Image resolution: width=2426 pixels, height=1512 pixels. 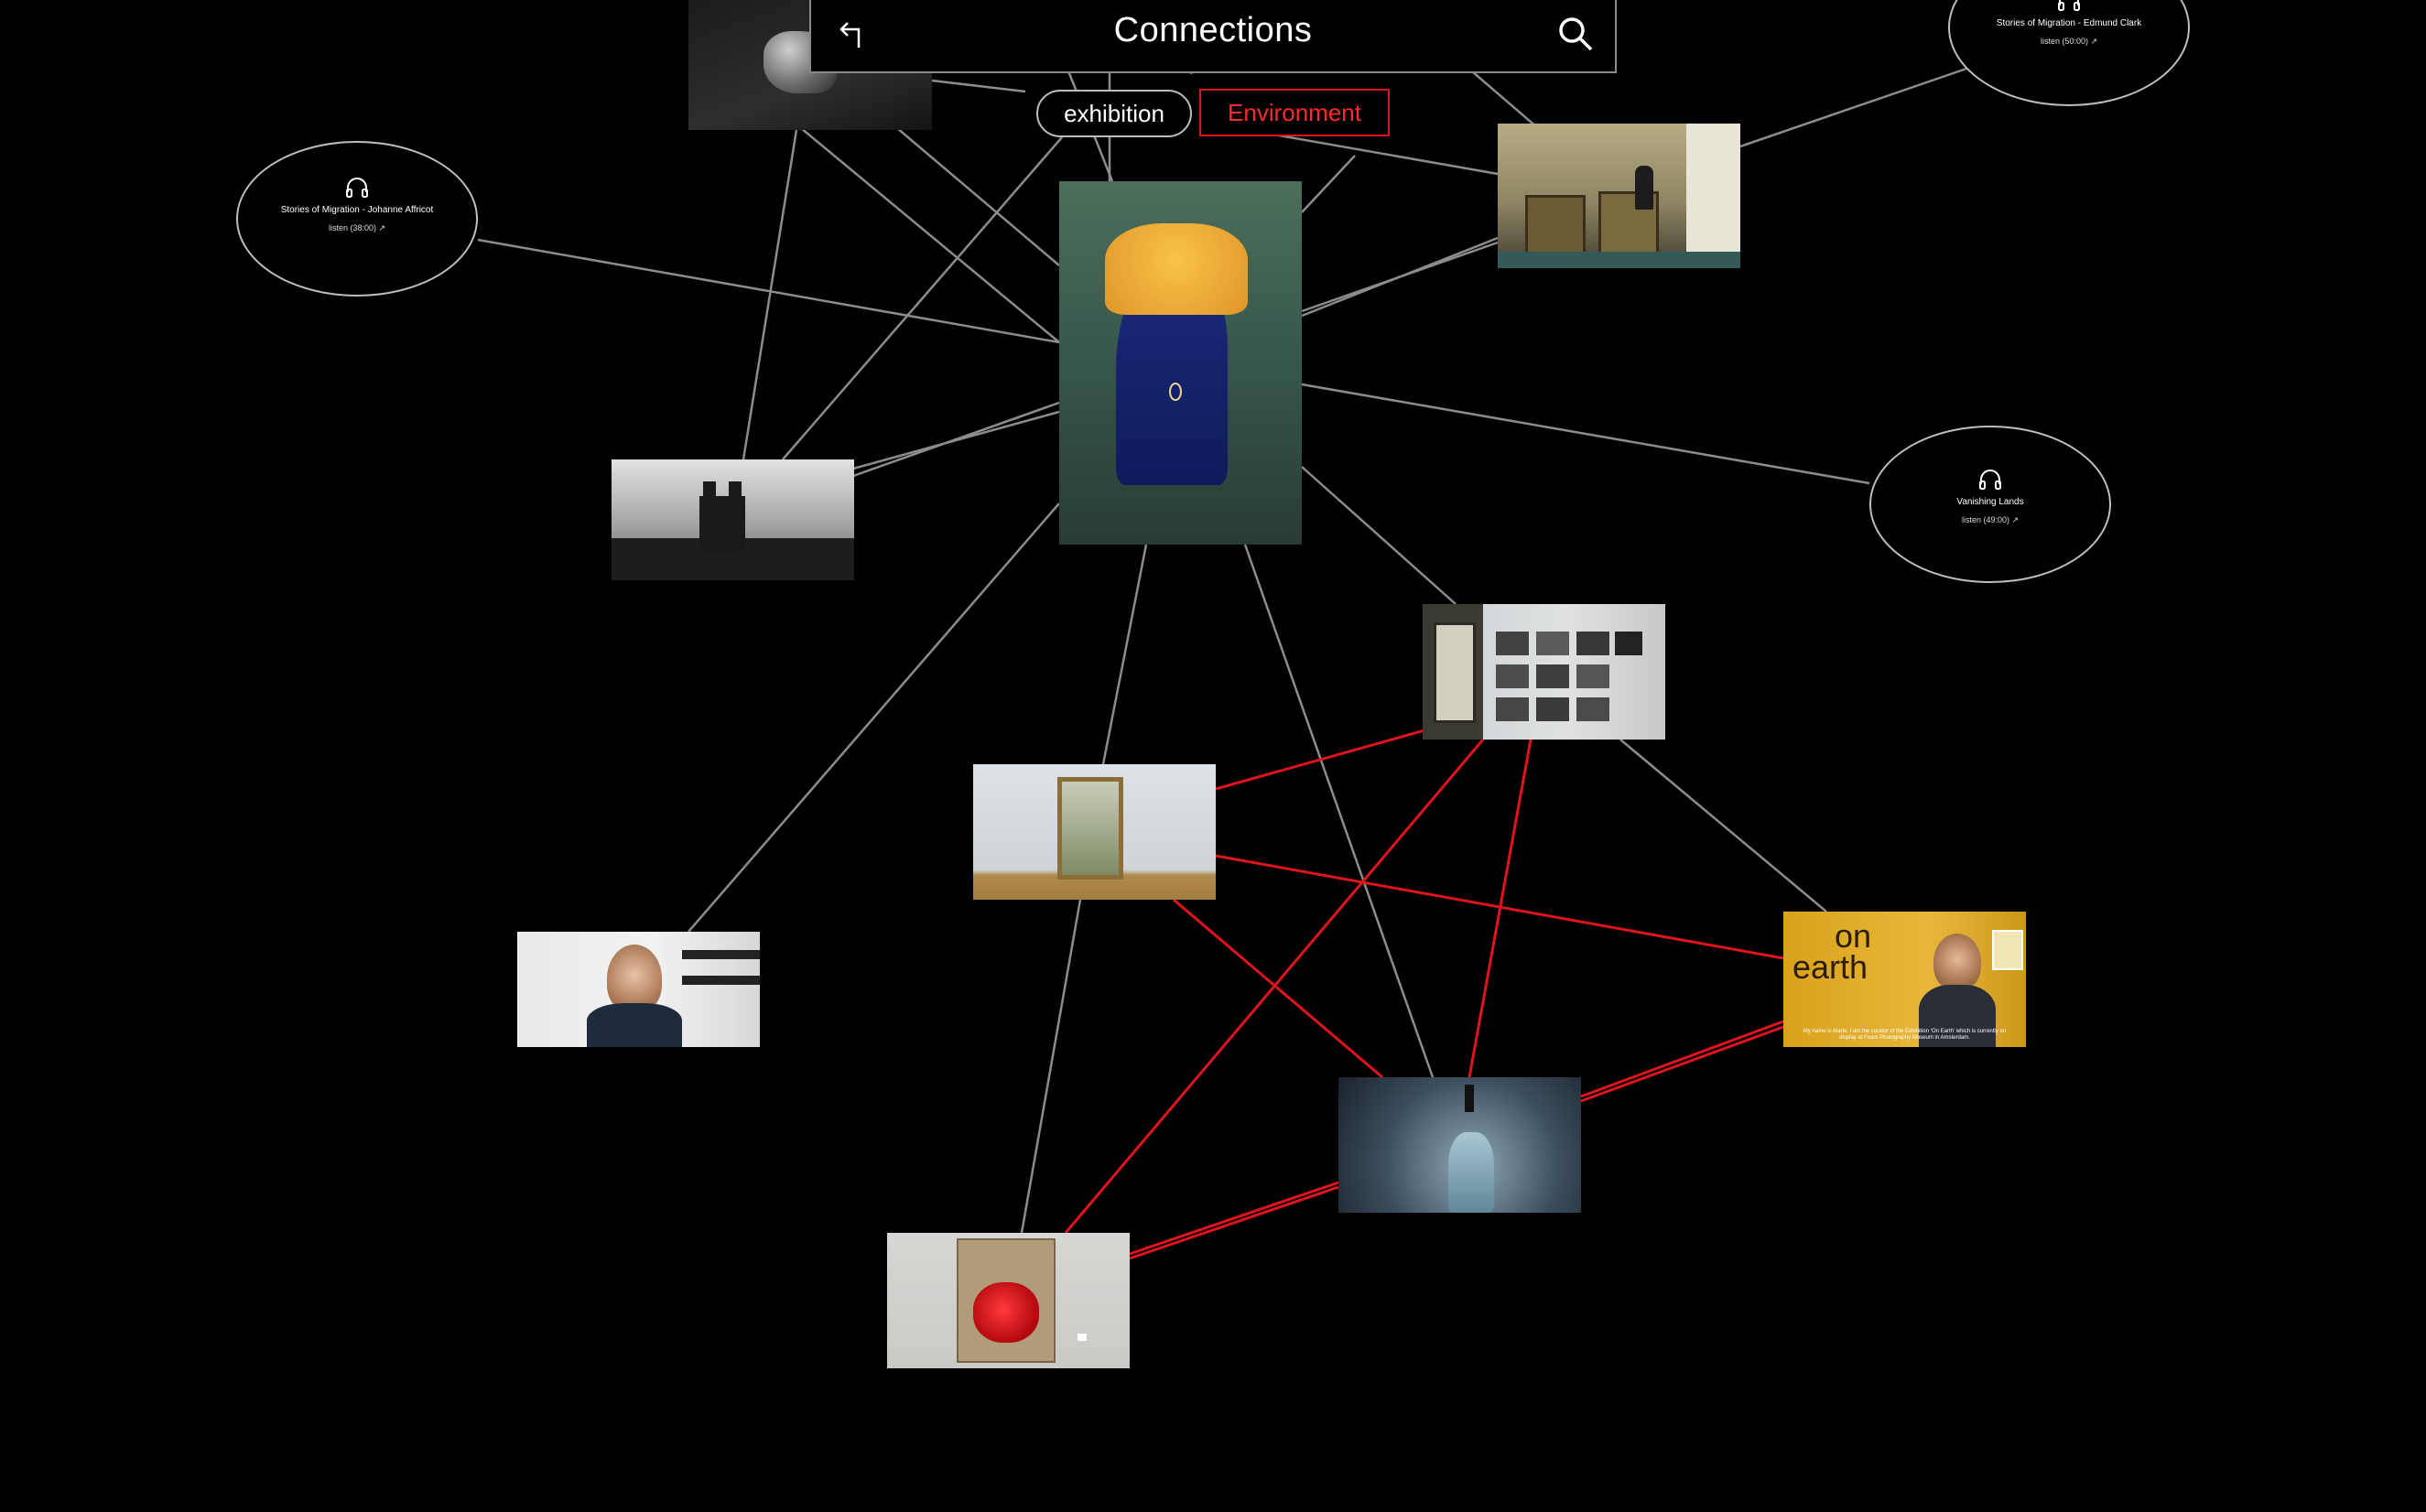 I want to click on back-arrow-icon, so click(x=851, y=34).